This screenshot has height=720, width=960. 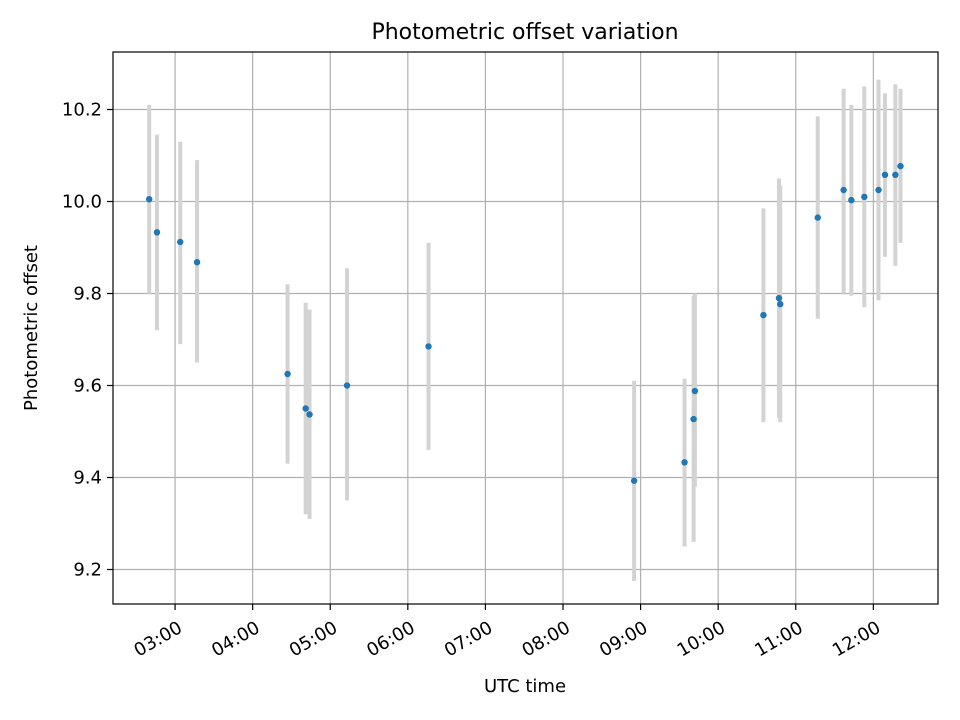 What do you see at coordinates (525, 686) in the screenshot?
I see `x-axis-label: UTC time` at bounding box center [525, 686].